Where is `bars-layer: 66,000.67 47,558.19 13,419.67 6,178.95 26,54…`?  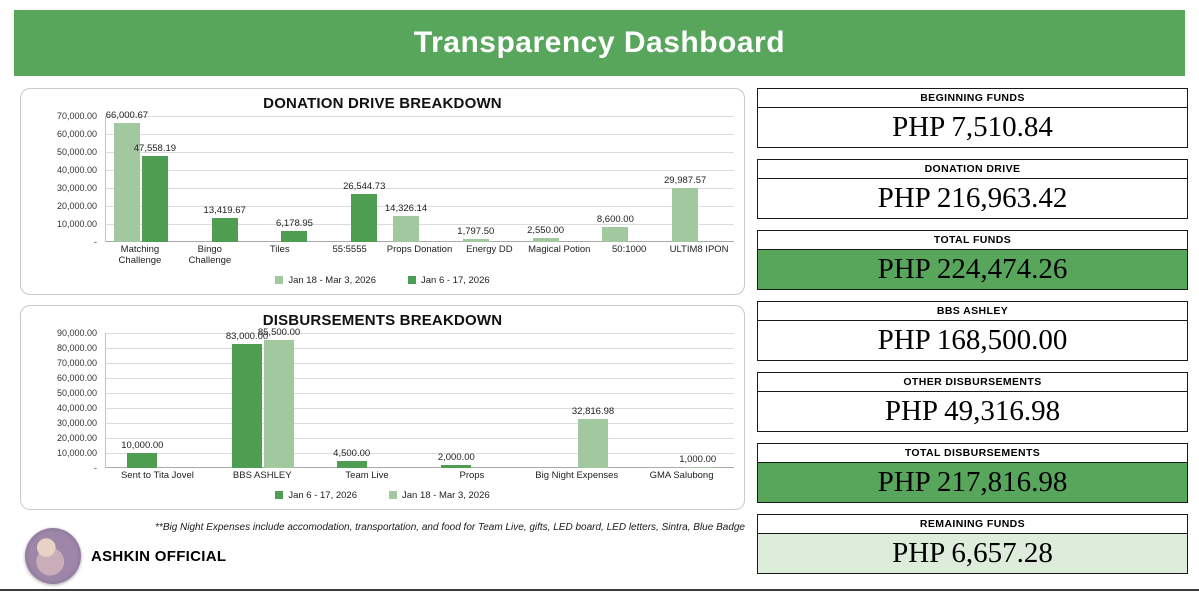 bars-layer: 66,000.67 47,558.19 13,419.67 6,178.95 26,54… is located at coordinates (420, 176).